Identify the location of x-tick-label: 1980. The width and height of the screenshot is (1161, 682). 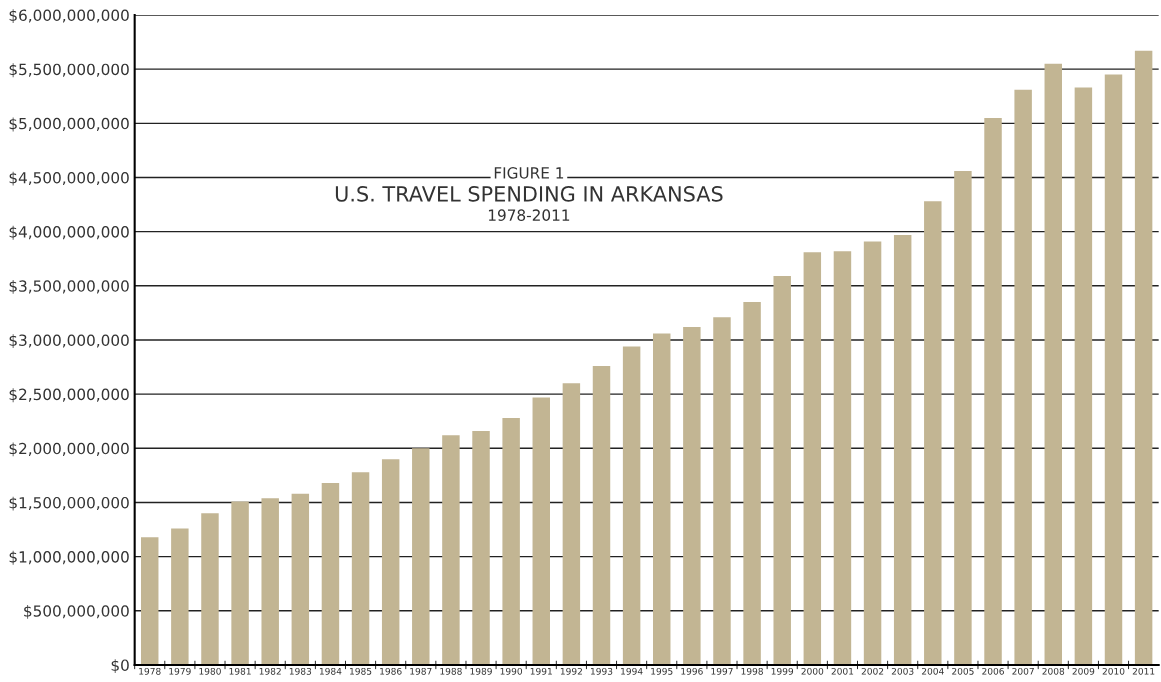
(210, 671).